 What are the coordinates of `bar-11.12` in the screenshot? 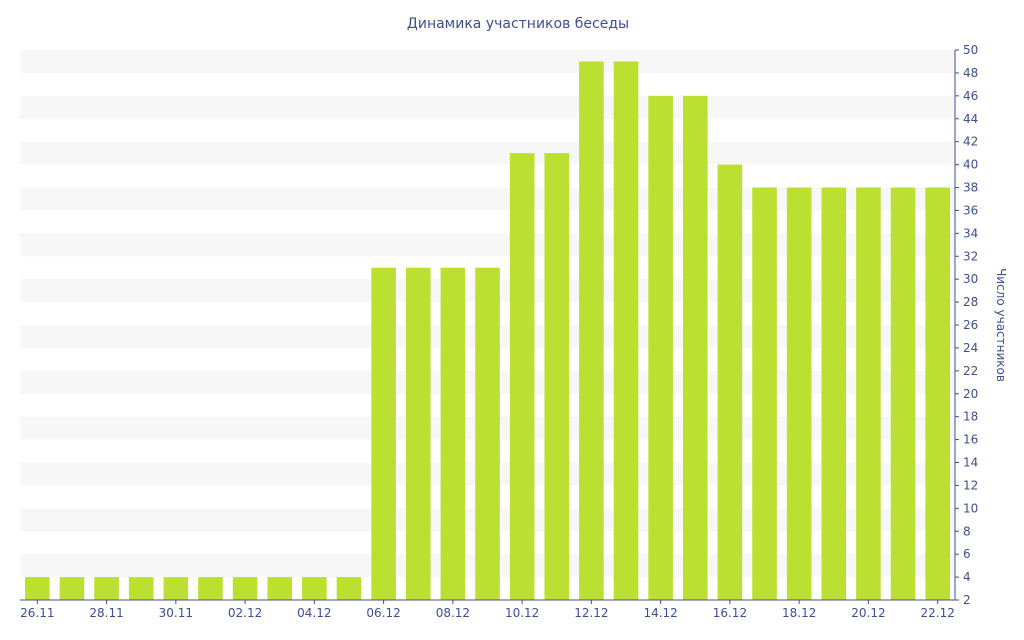 It's located at (557, 376).